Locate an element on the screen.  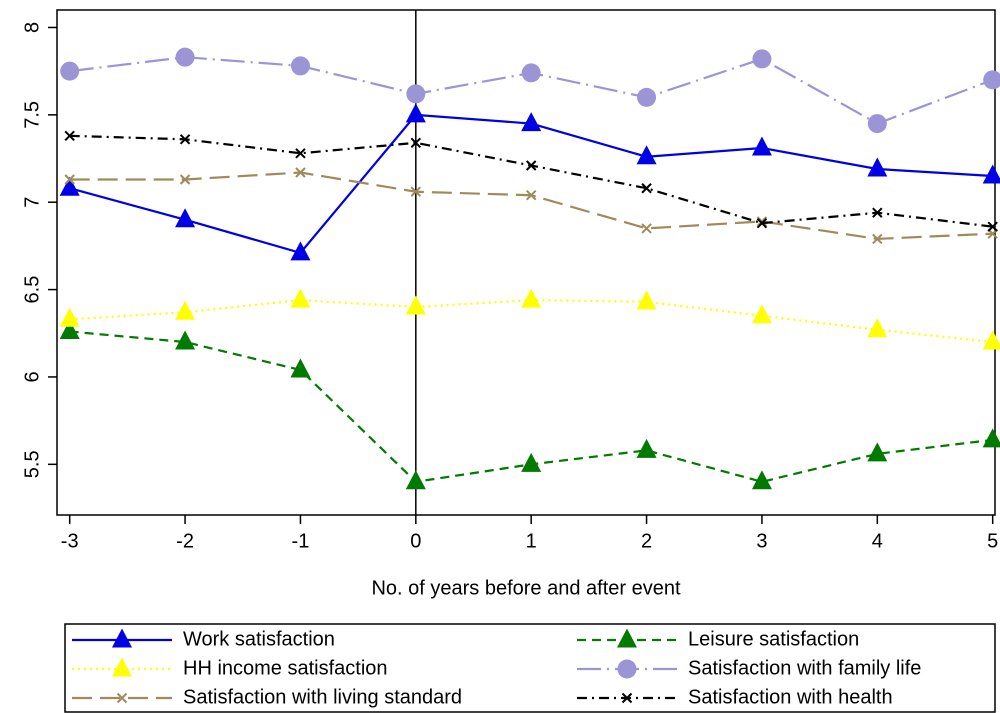
y-tick-label: 6 is located at coordinates (32, 376).